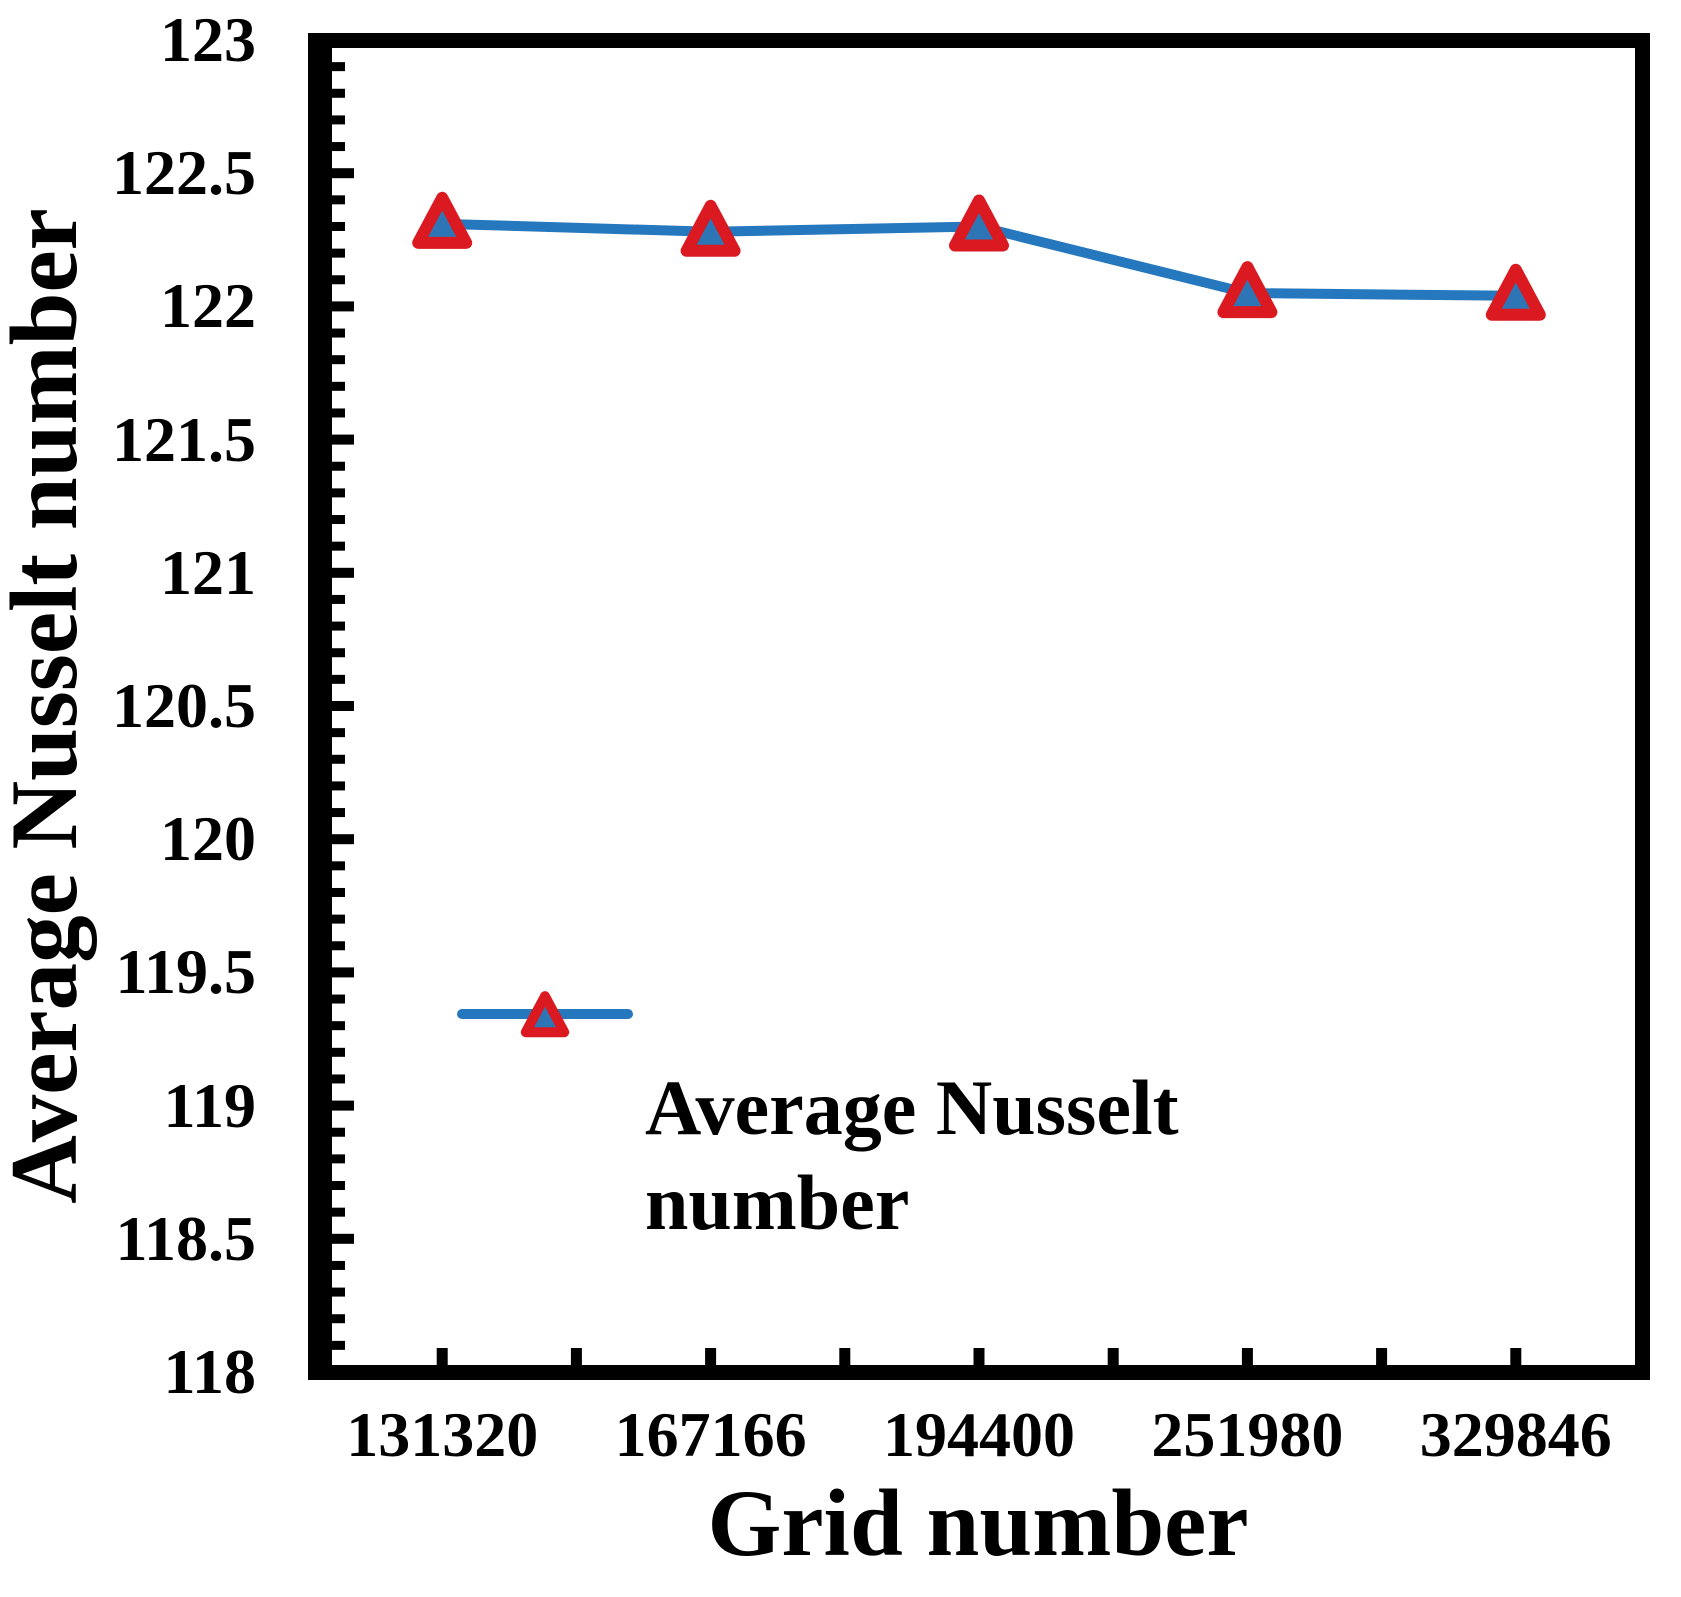  What do you see at coordinates (1247, 1434) in the screenshot?
I see `x-tick-label: 251980` at bounding box center [1247, 1434].